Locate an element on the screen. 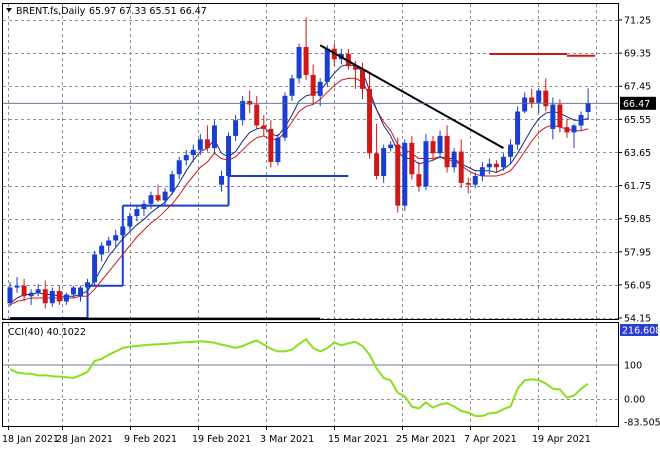 This screenshot has height=450, width=660. current-price-tag: 66.47 is located at coordinates (638, 103).